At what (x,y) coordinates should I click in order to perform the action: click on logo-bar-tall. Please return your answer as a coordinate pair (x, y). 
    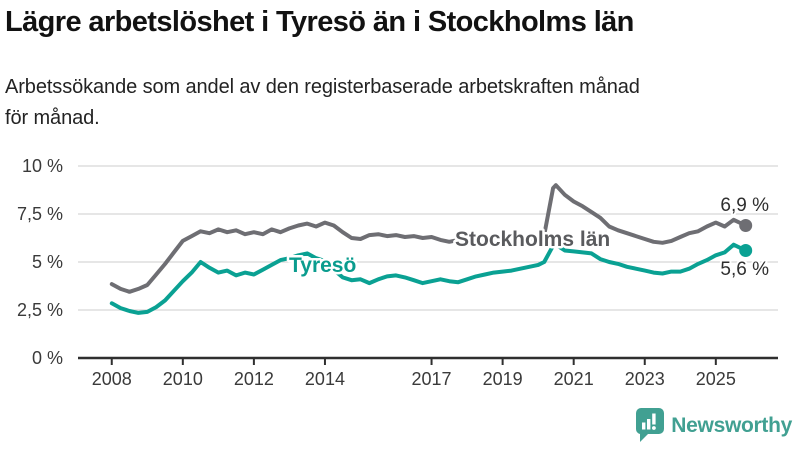
    Looking at the image, I should click on (649, 424).